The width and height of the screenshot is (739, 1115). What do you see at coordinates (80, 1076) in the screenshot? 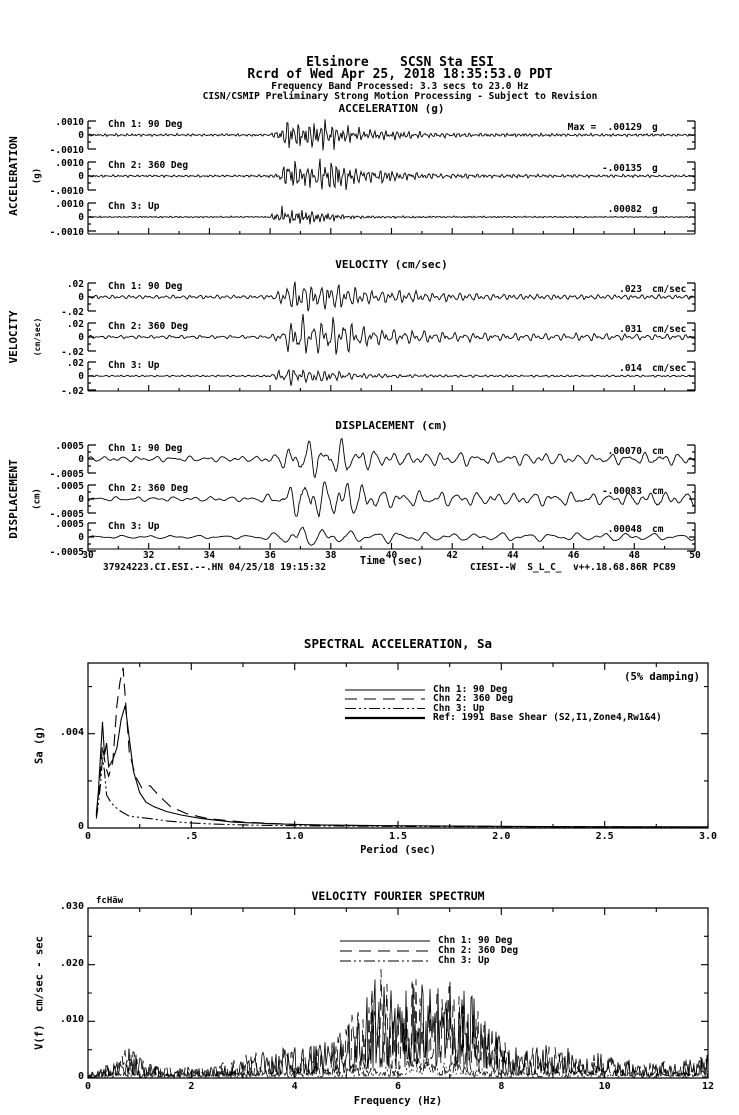
I see `fourier-ytick-label: 0` at bounding box center [80, 1076].